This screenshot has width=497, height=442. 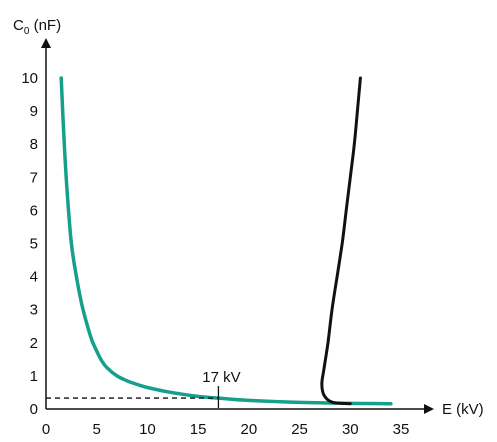 What do you see at coordinates (27, 31) in the screenshot?
I see `y-axis-title-sub: 0` at bounding box center [27, 31].